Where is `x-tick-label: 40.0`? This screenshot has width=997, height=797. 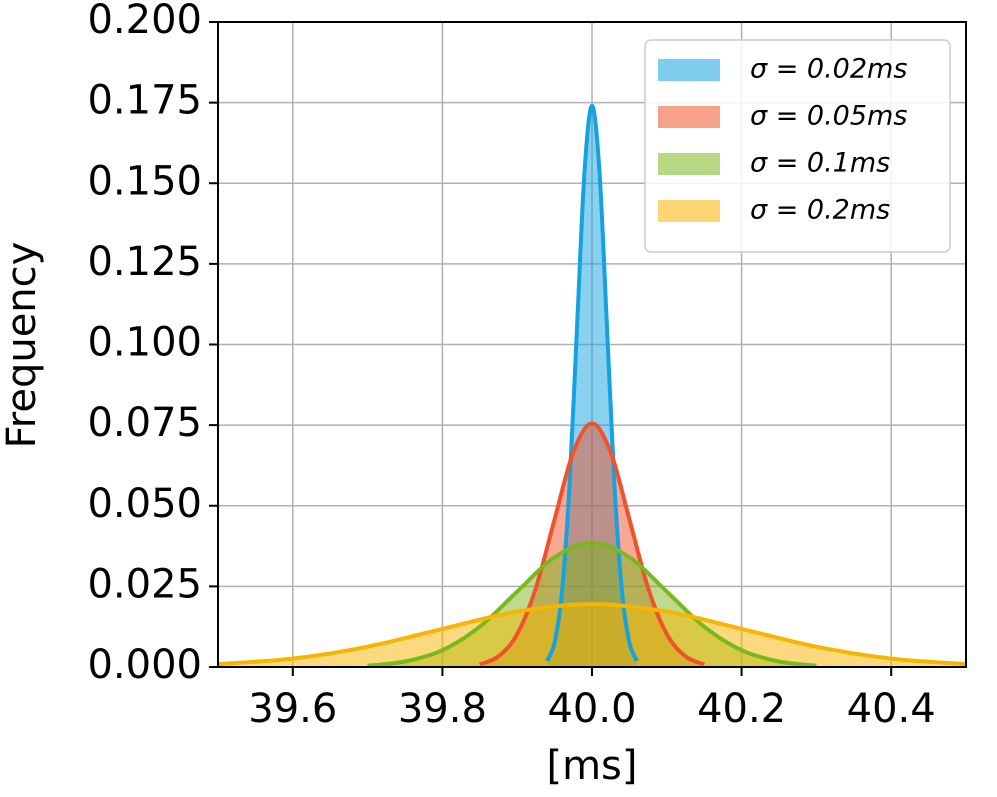 x-tick-label: 40.0 is located at coordinates (591, 709).